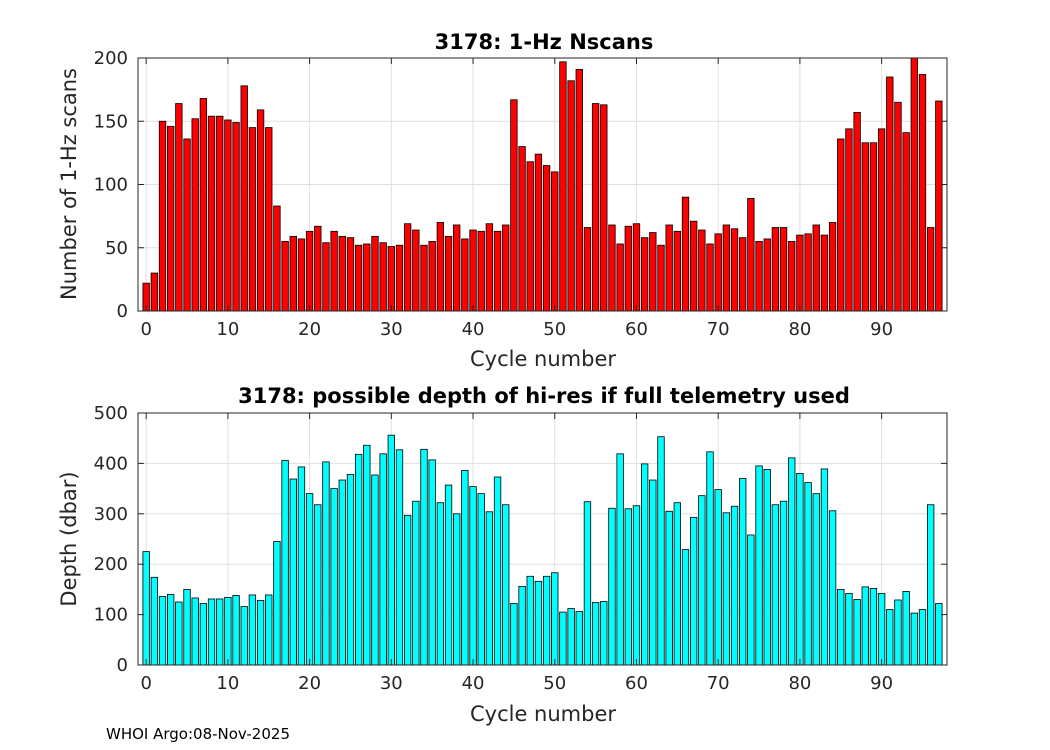 This screenshot has height=750, width=1050. Describe the element at coordinates (544, 42) in the screenshot. I see `chart-title: 3178: 1-Hz Nscans` at that location.